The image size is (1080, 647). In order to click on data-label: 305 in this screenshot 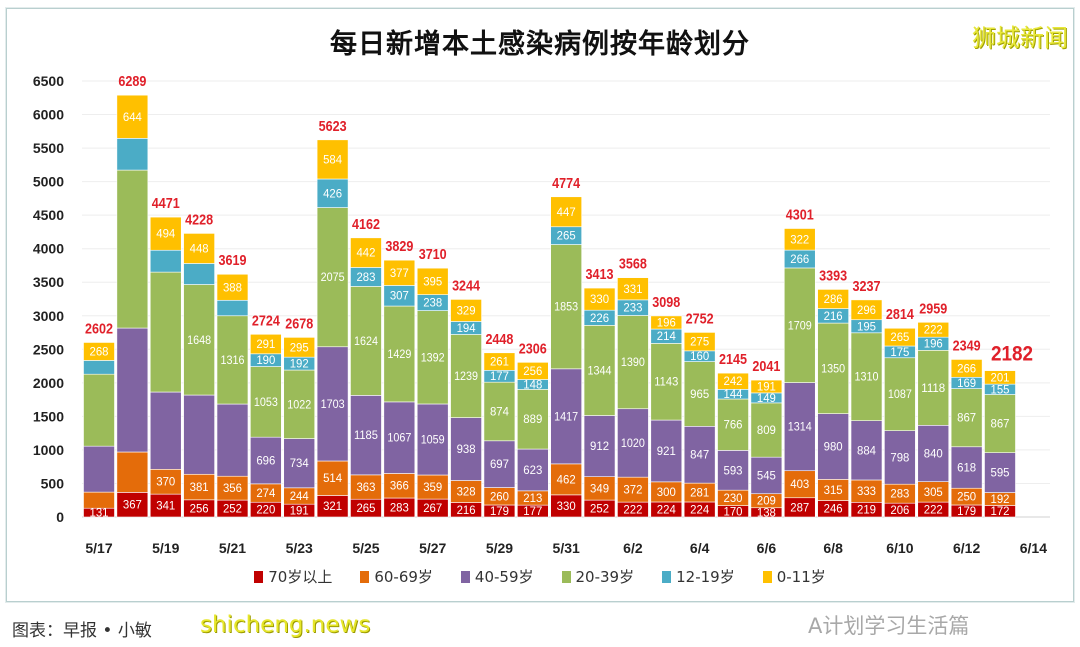, I will do `click(933, 493)`.